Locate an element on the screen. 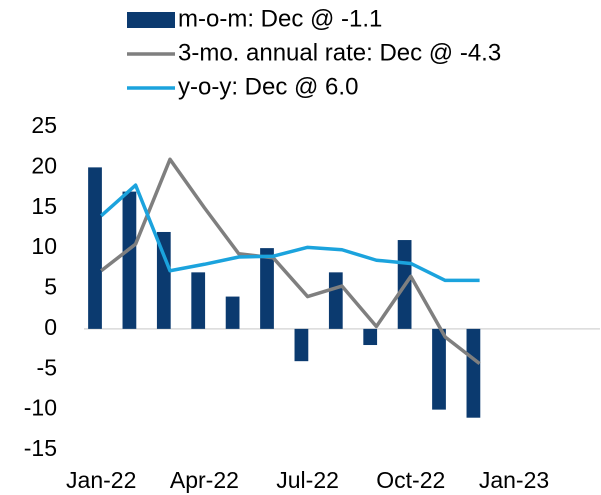  x-tick-label: Apr-22 is located at coordinates (204, 480).